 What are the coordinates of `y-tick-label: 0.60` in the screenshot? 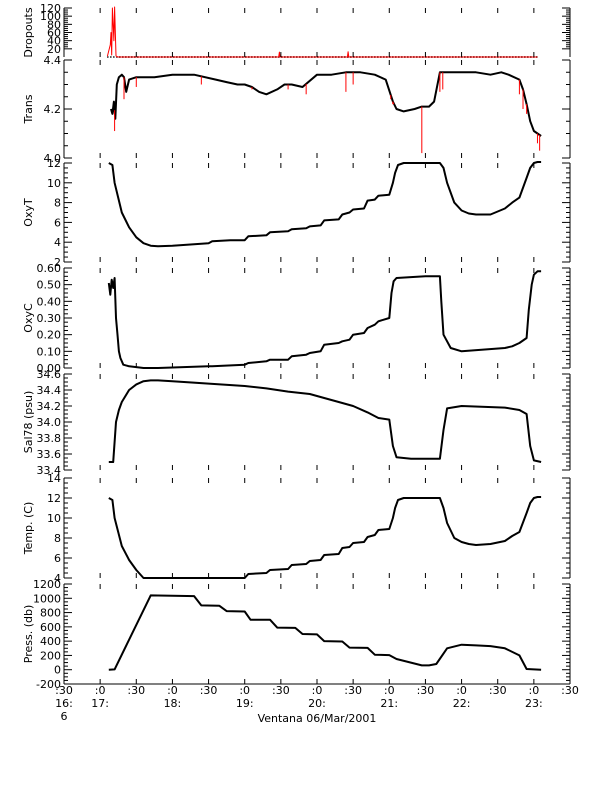 It's located at (49, 268).